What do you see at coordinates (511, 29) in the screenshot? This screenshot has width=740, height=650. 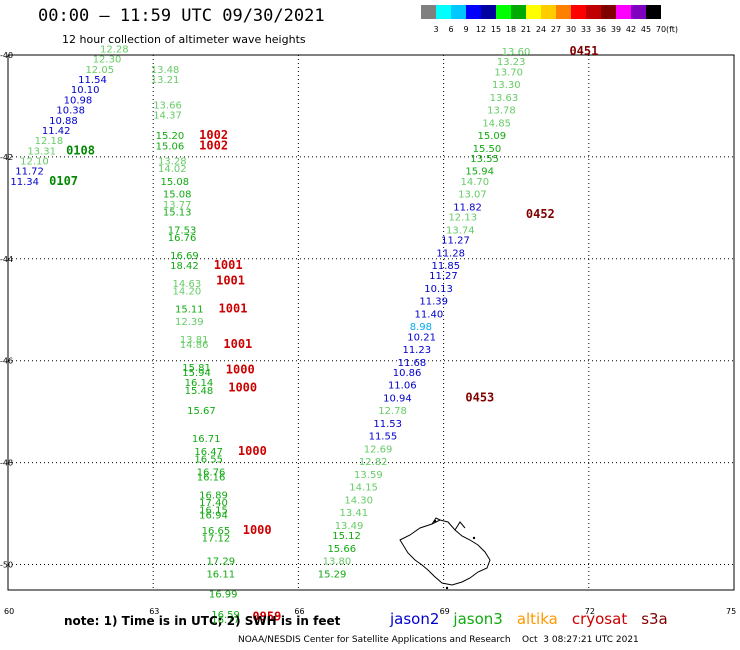 I see `color-scale-label: 18` at bounding box center [511, 29].